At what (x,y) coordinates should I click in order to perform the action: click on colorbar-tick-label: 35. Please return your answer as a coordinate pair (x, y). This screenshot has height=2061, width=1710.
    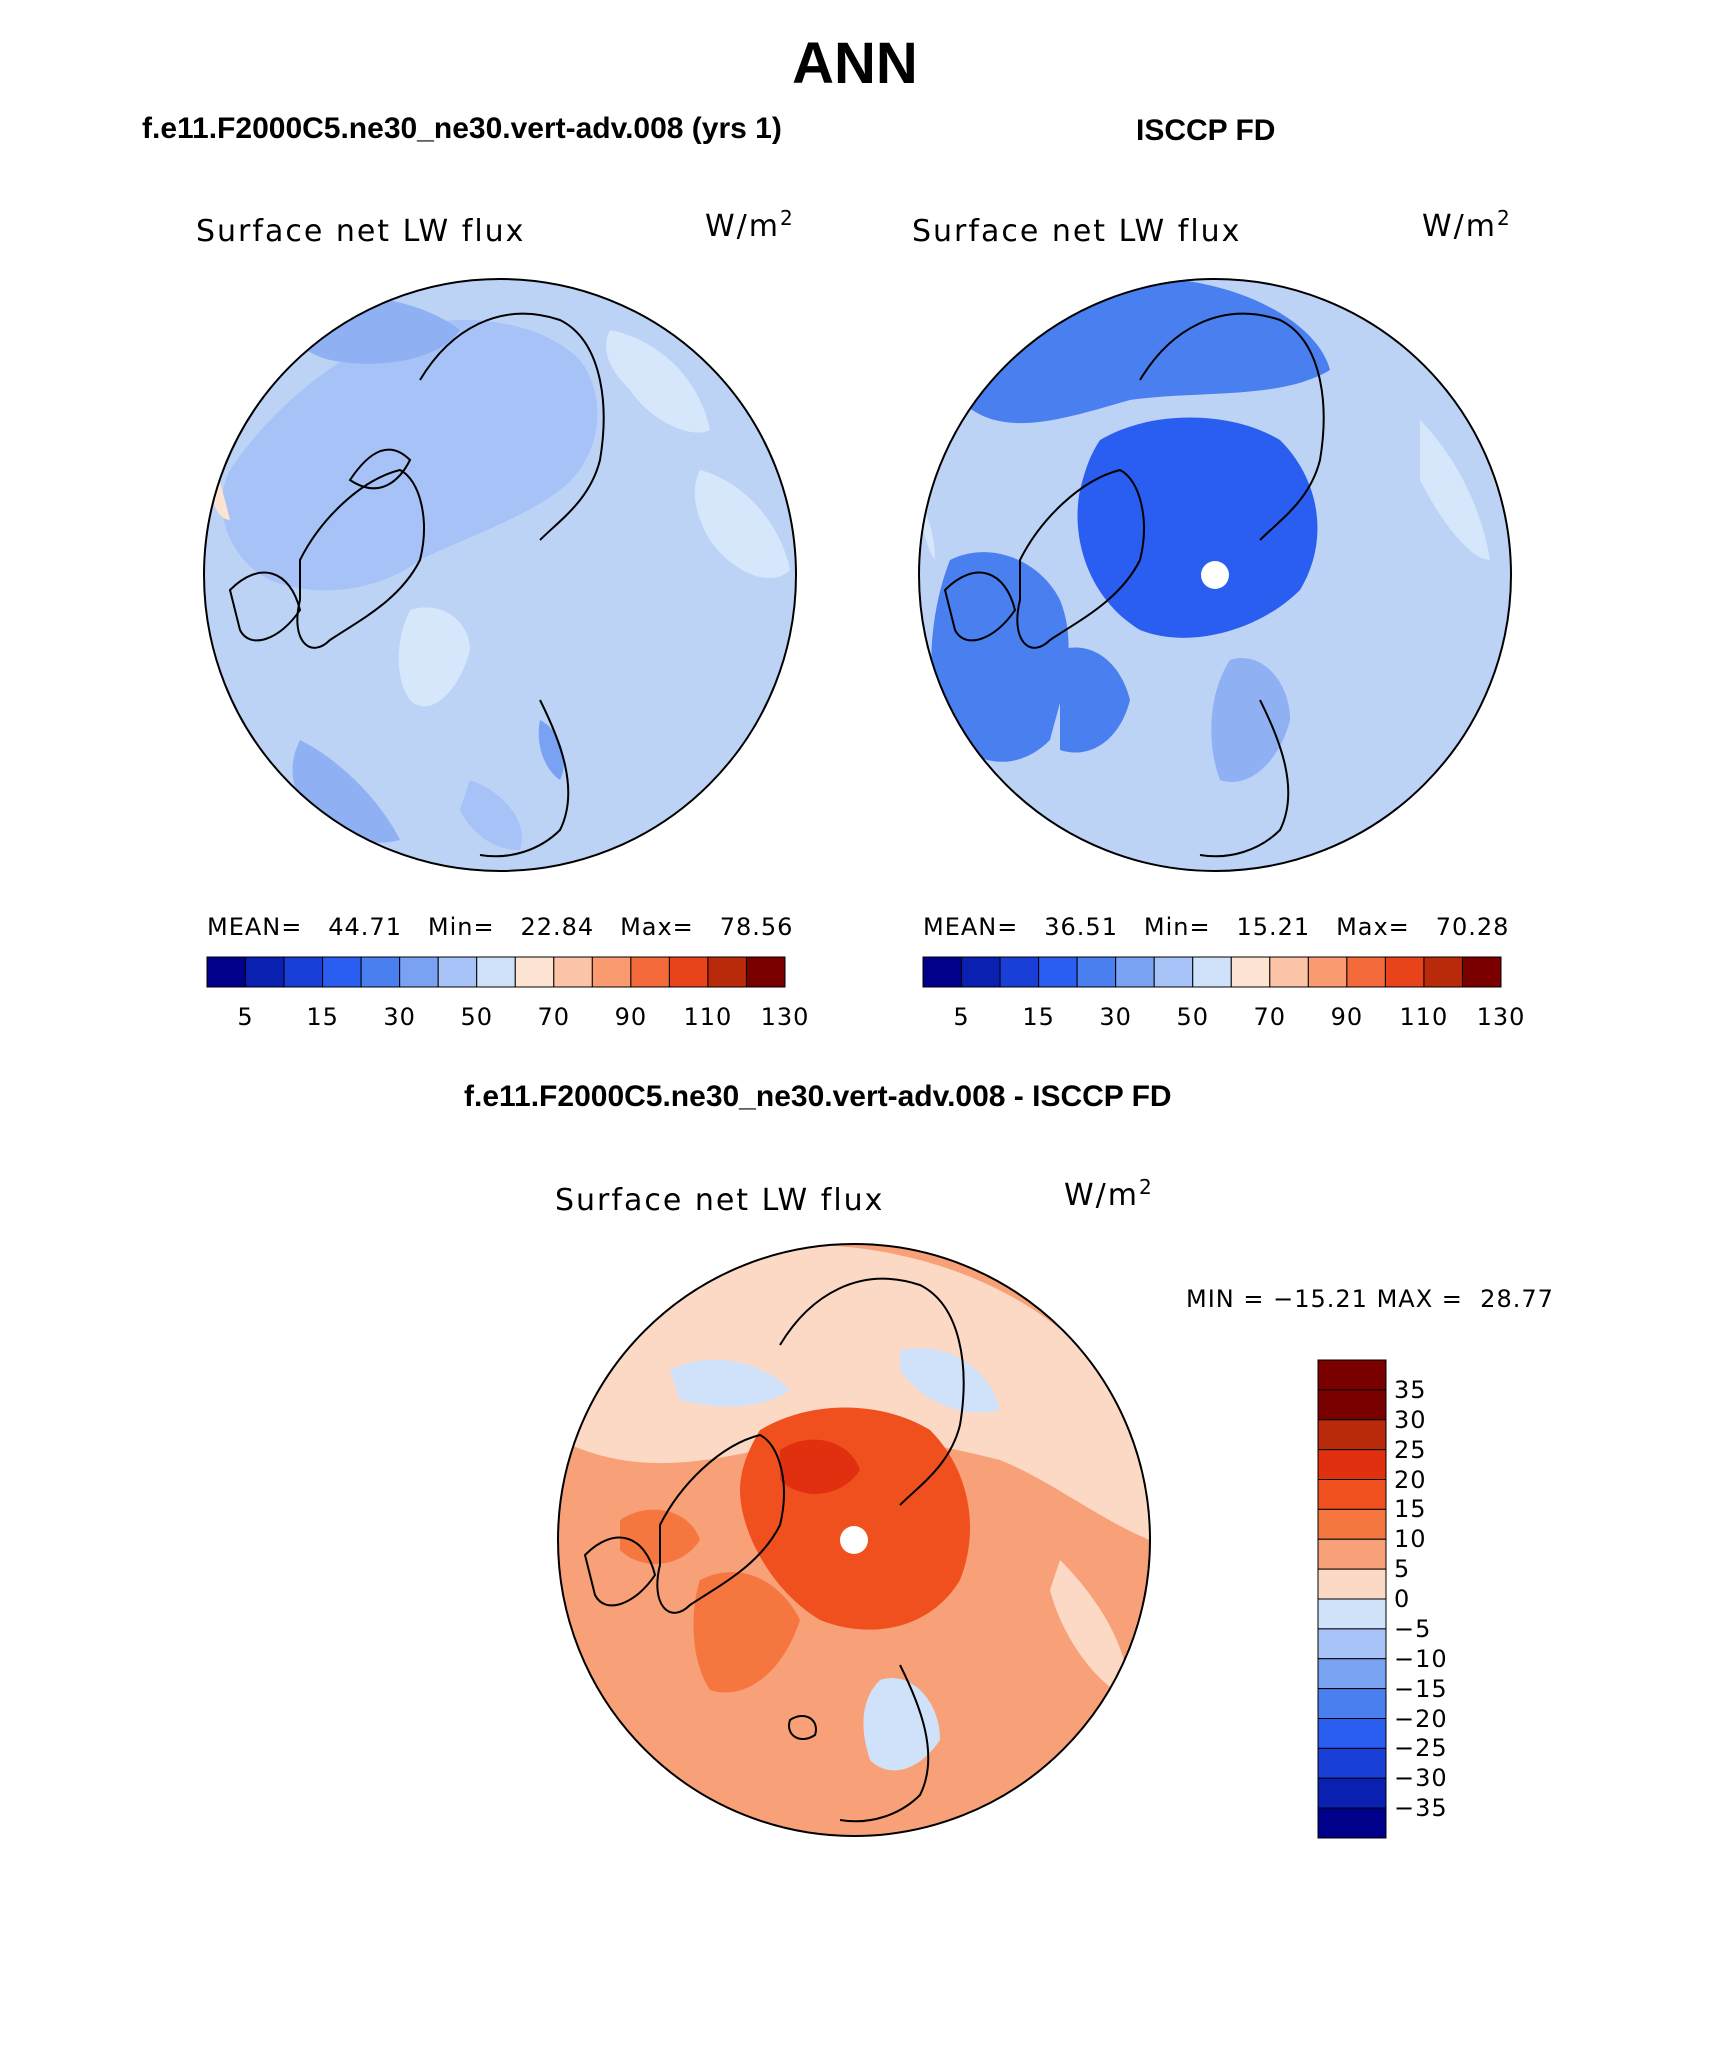
    Looking at the image, I should click on (1410, 1389).